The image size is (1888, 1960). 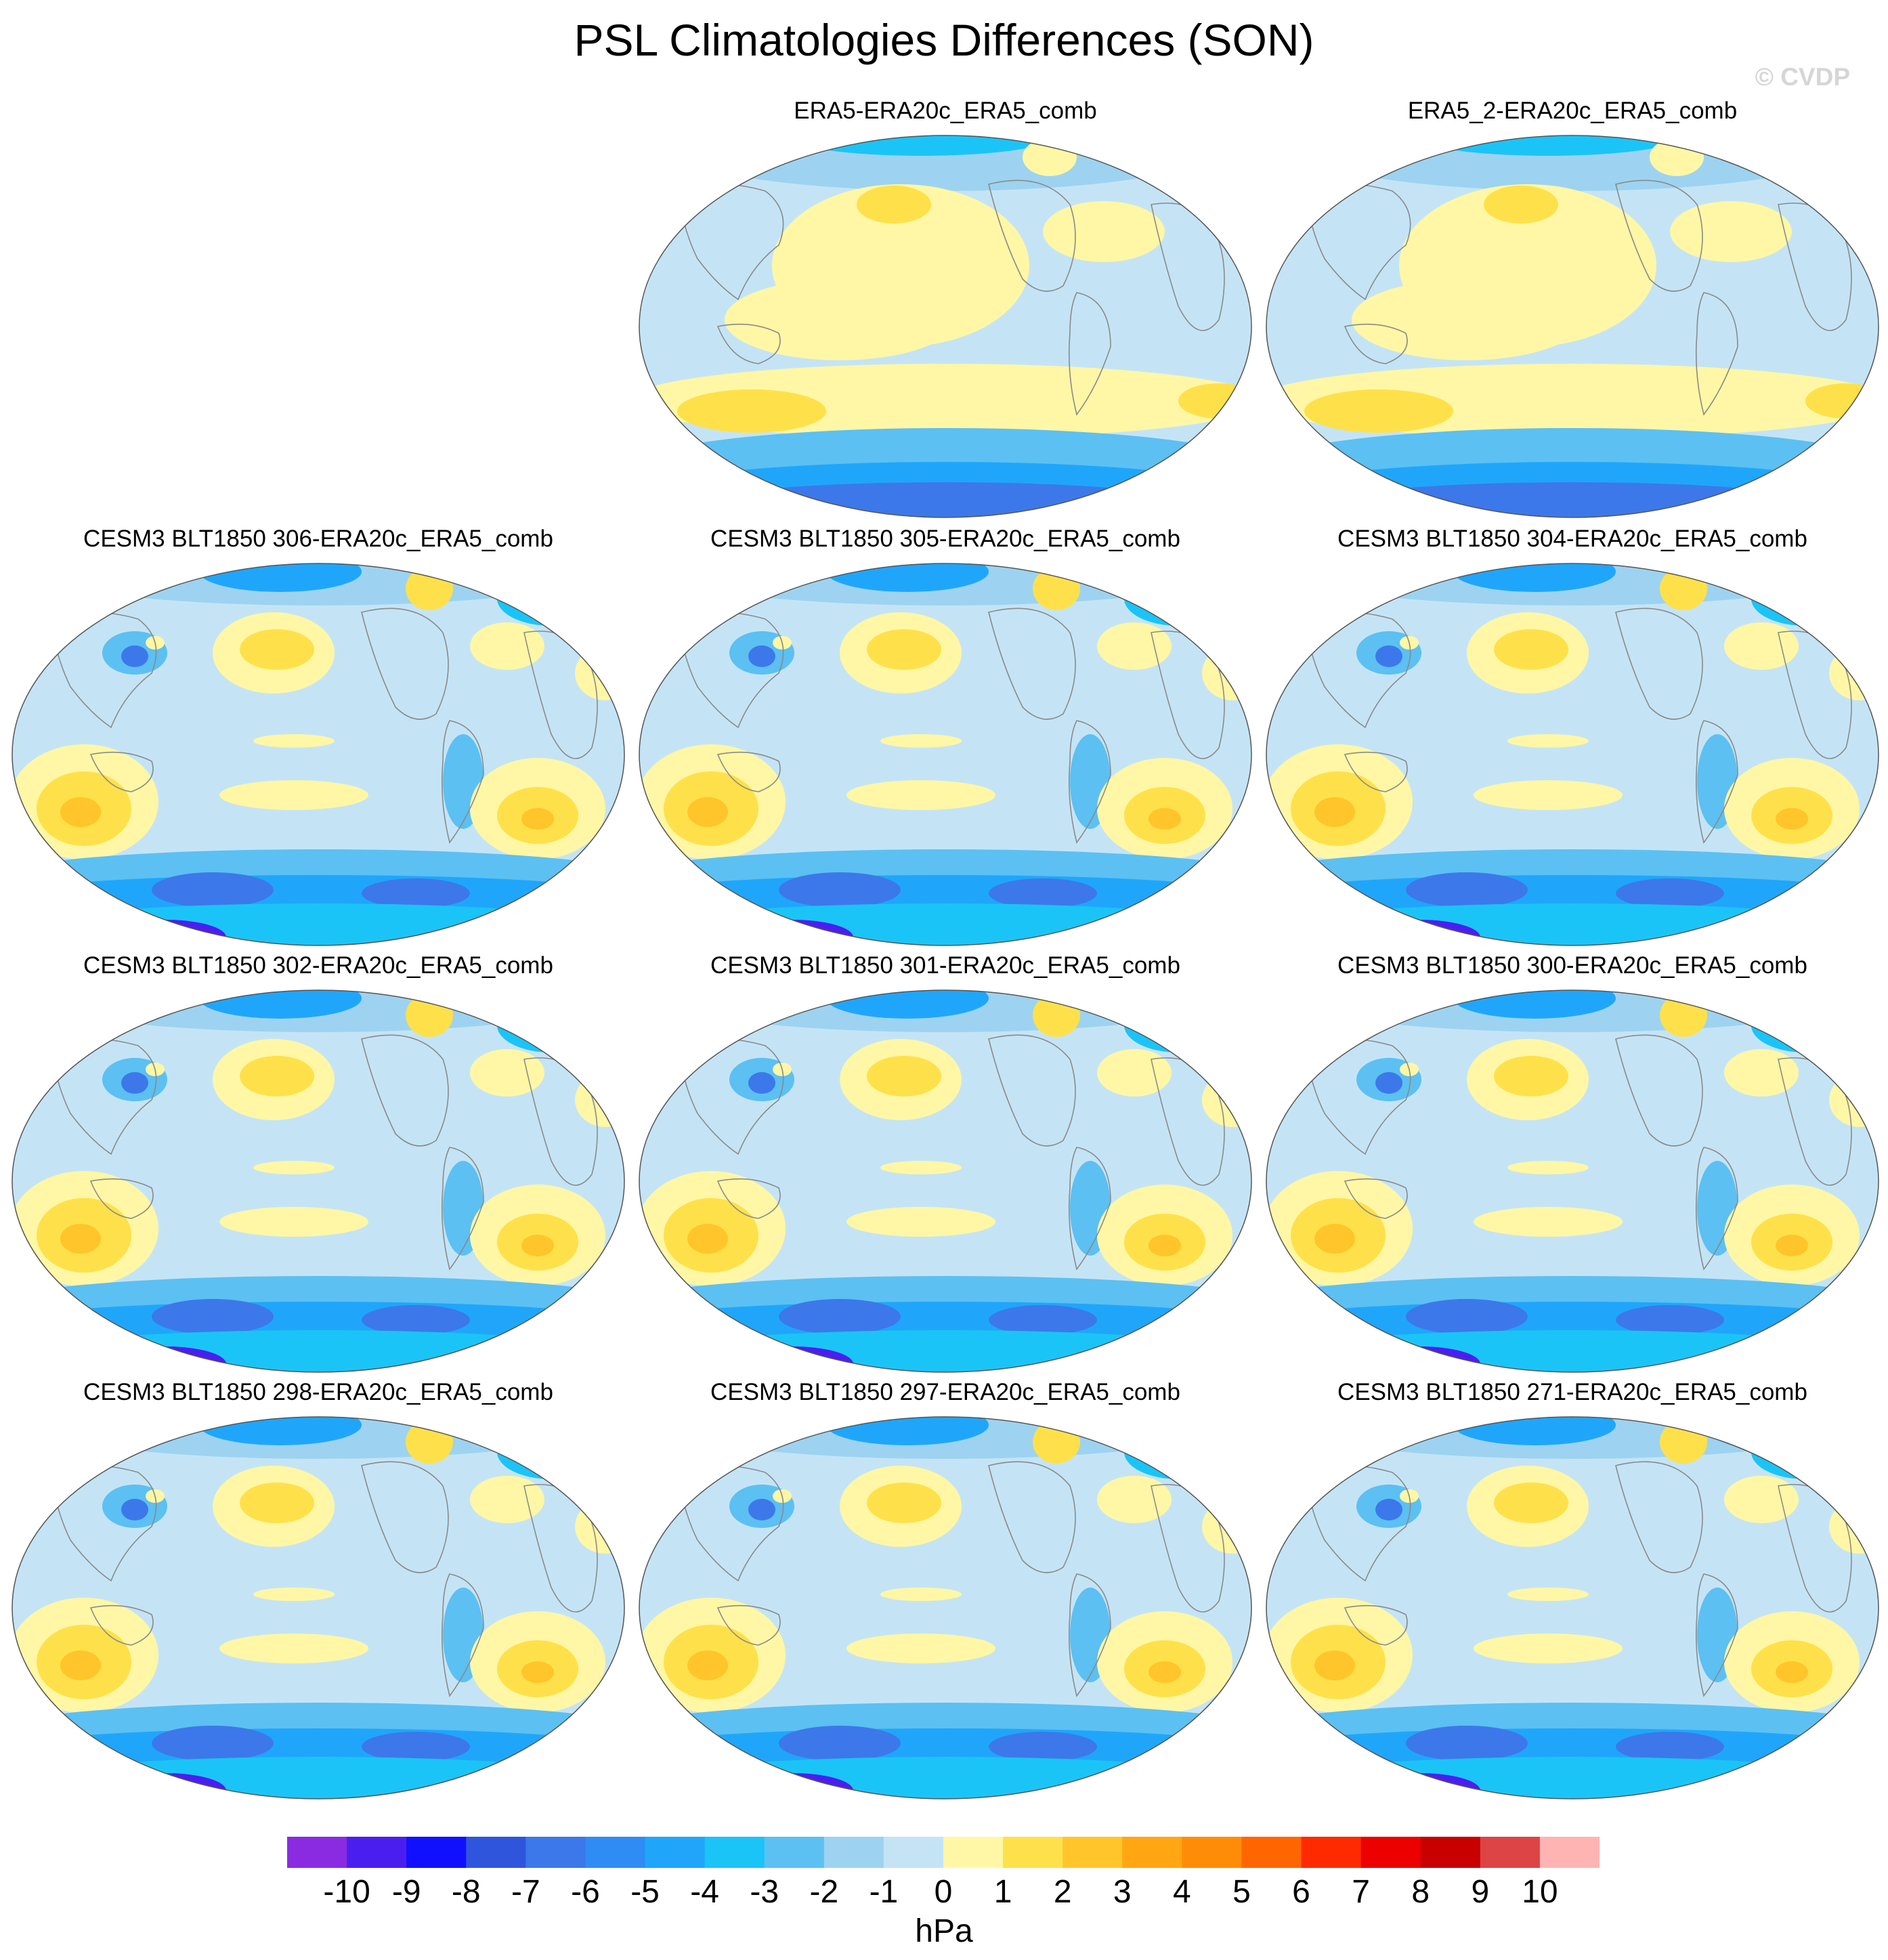 I want to click on colorbar-tick-label: 2, so click(x=1062, y=1892).